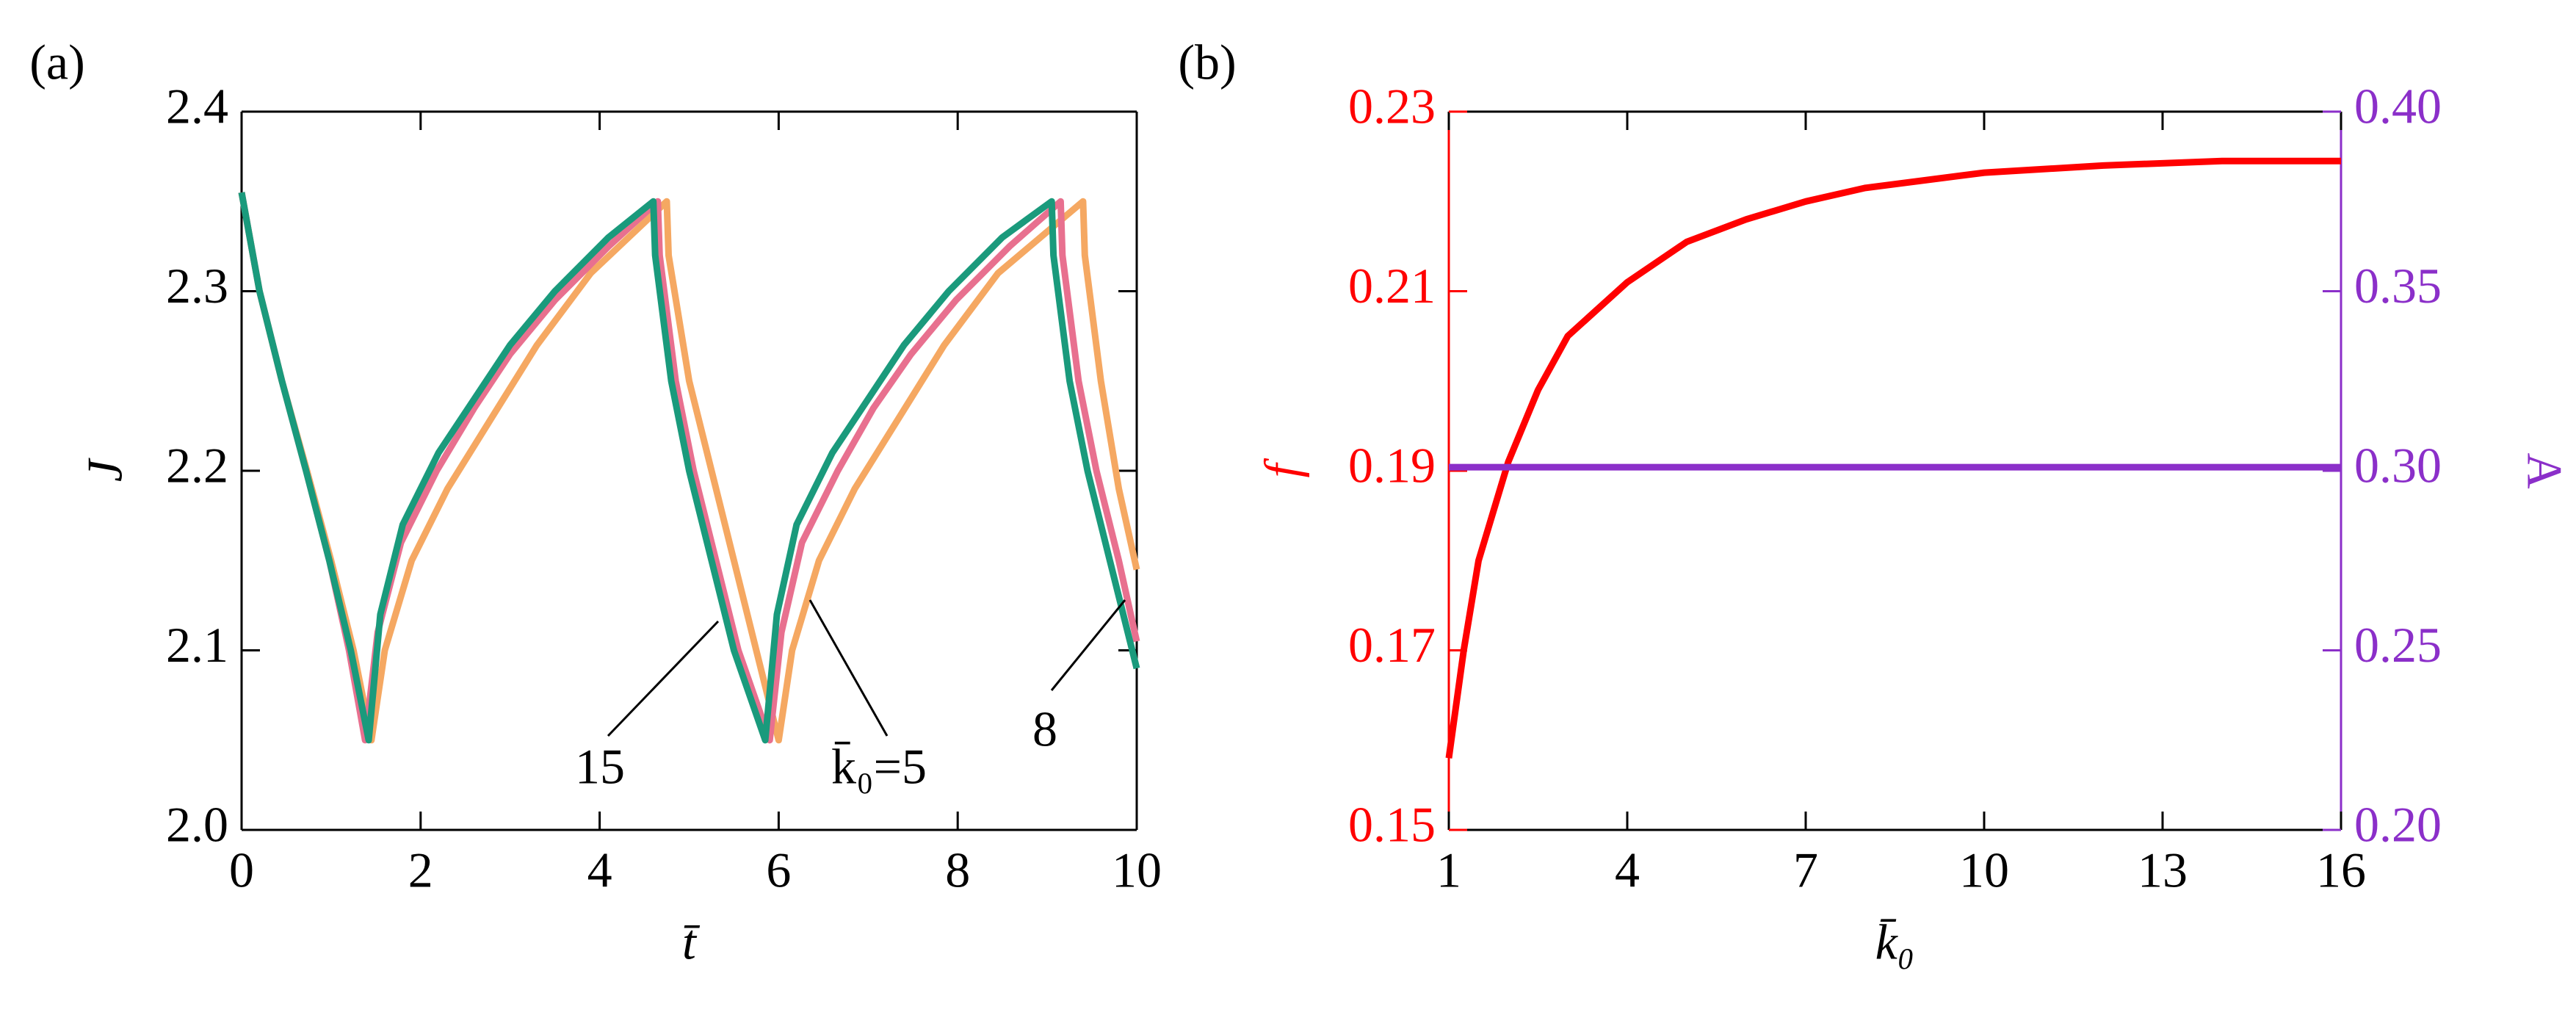  What do you see at coordinates (56, 63) in the screenshot?
I see `panel-label: (a)` at bounding box center [56, 63].